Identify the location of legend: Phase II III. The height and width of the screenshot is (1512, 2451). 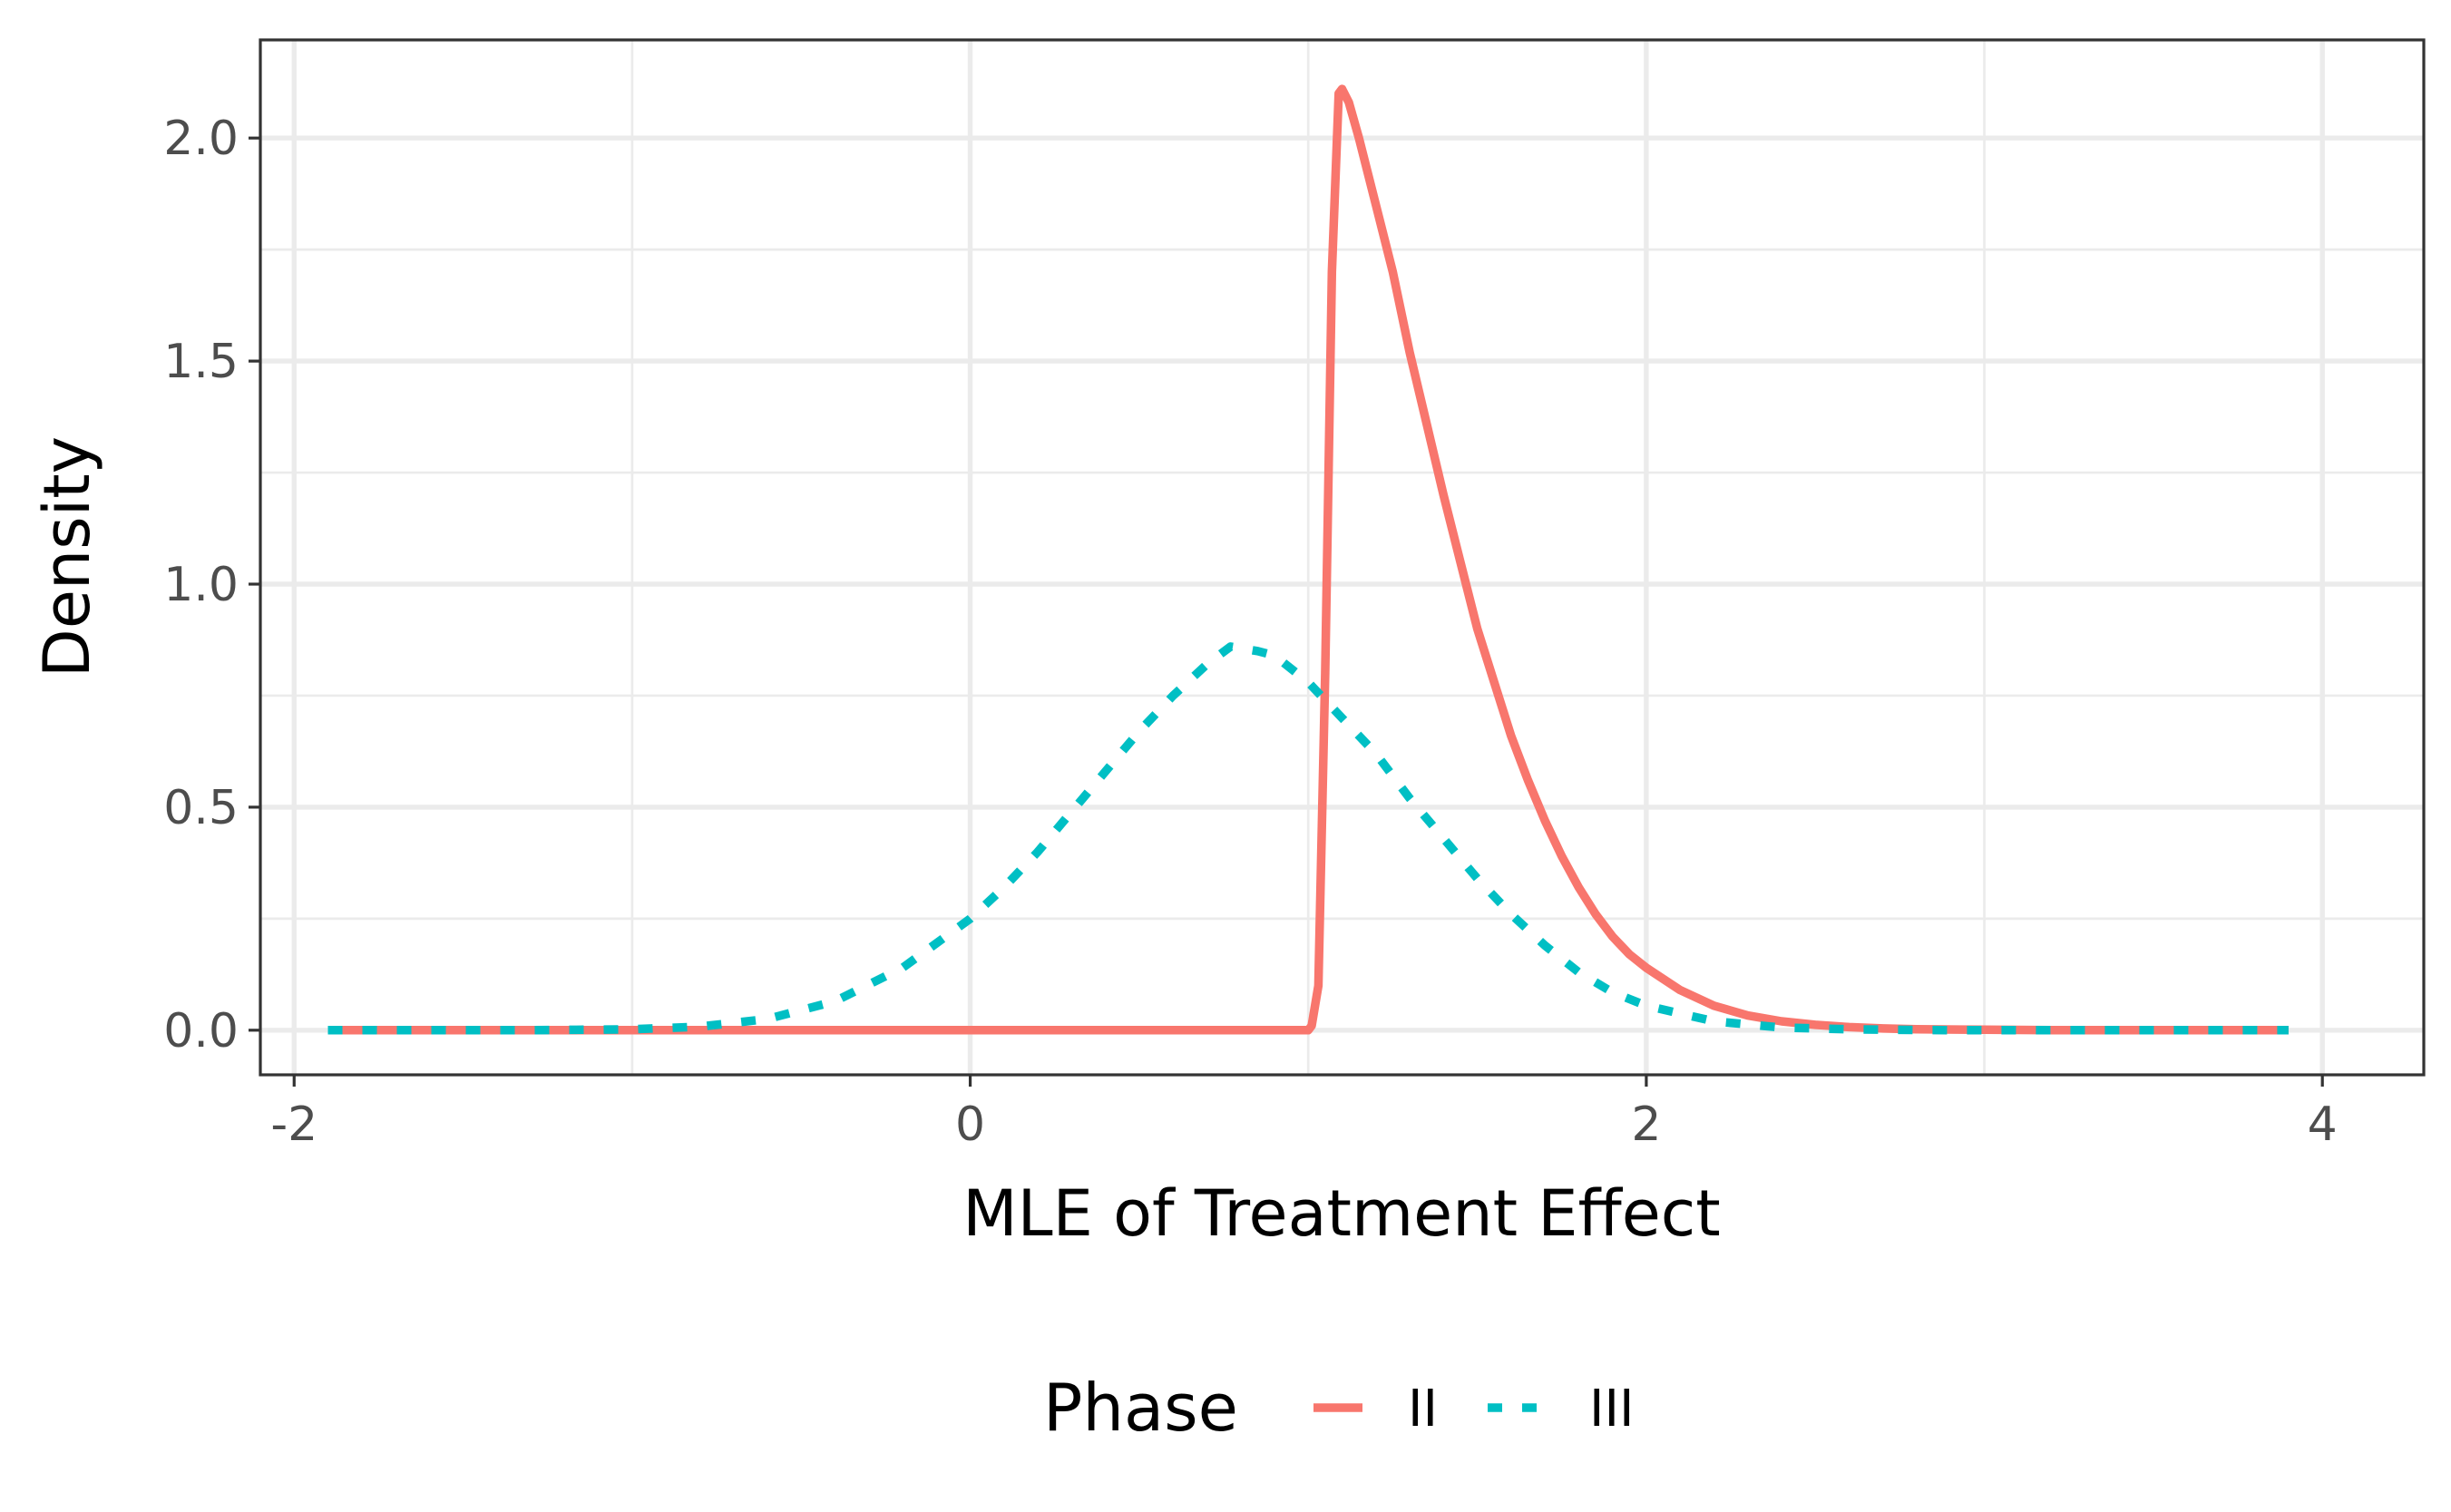
(1339, 1408).